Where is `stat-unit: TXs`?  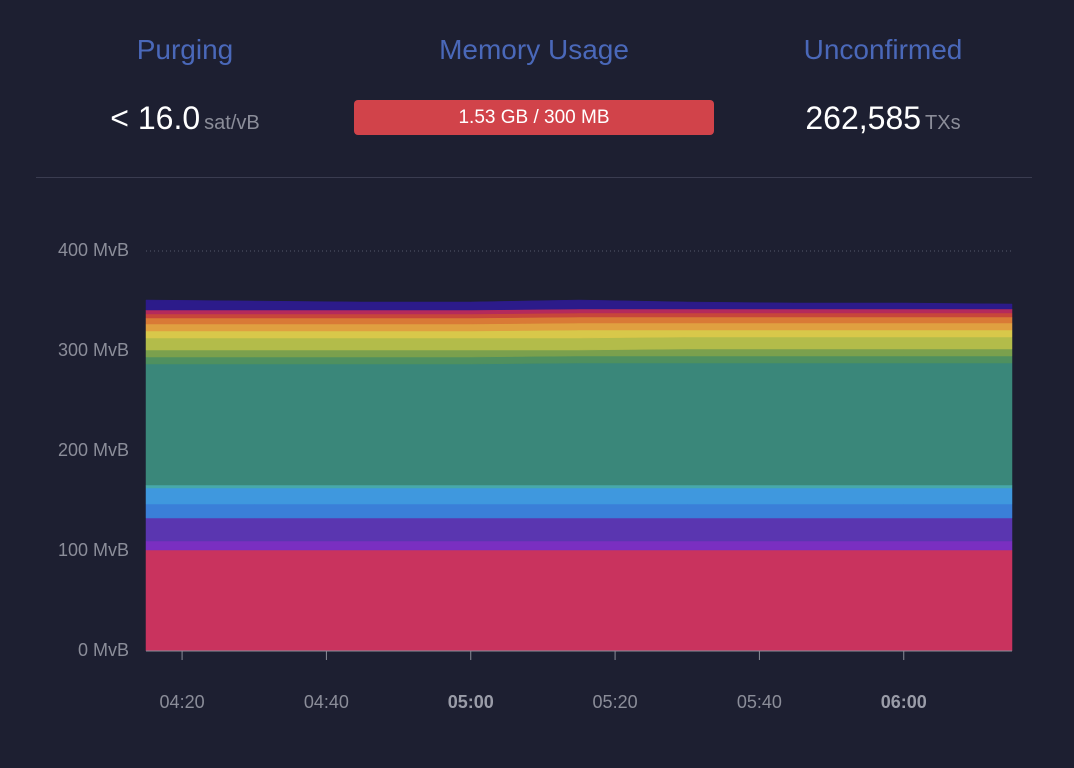
stat-unit: TXs is located at coordinates (943, 123).